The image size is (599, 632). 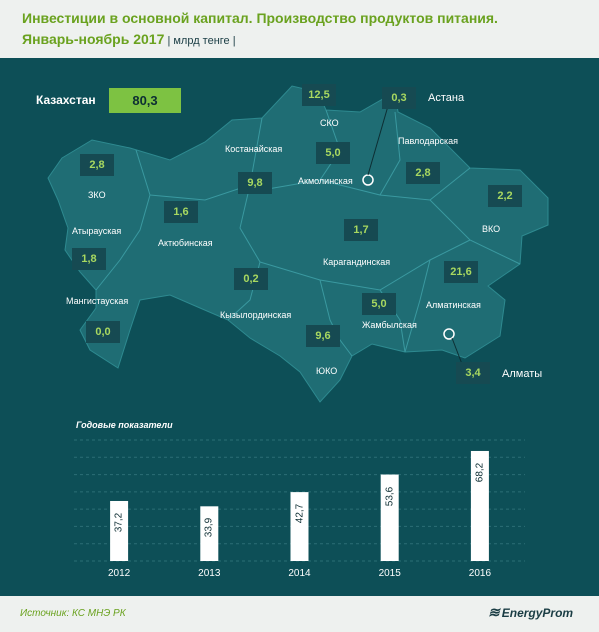 What do you see at coordinates (185, 243) in the screenshot?
I see `region-name-aktobe: Актюбинская` at bounding box center [185, 243].